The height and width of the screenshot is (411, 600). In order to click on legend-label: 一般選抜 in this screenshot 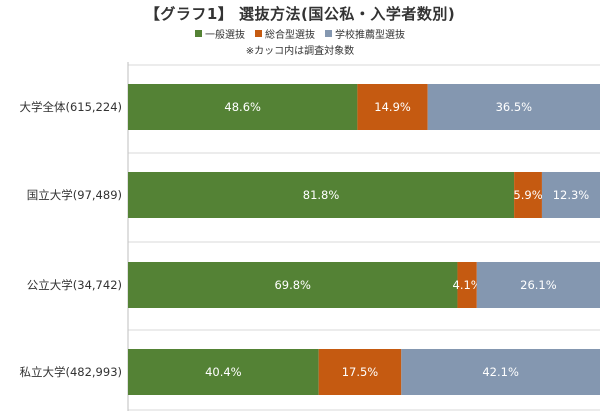, I will do `click(225, 35)`.